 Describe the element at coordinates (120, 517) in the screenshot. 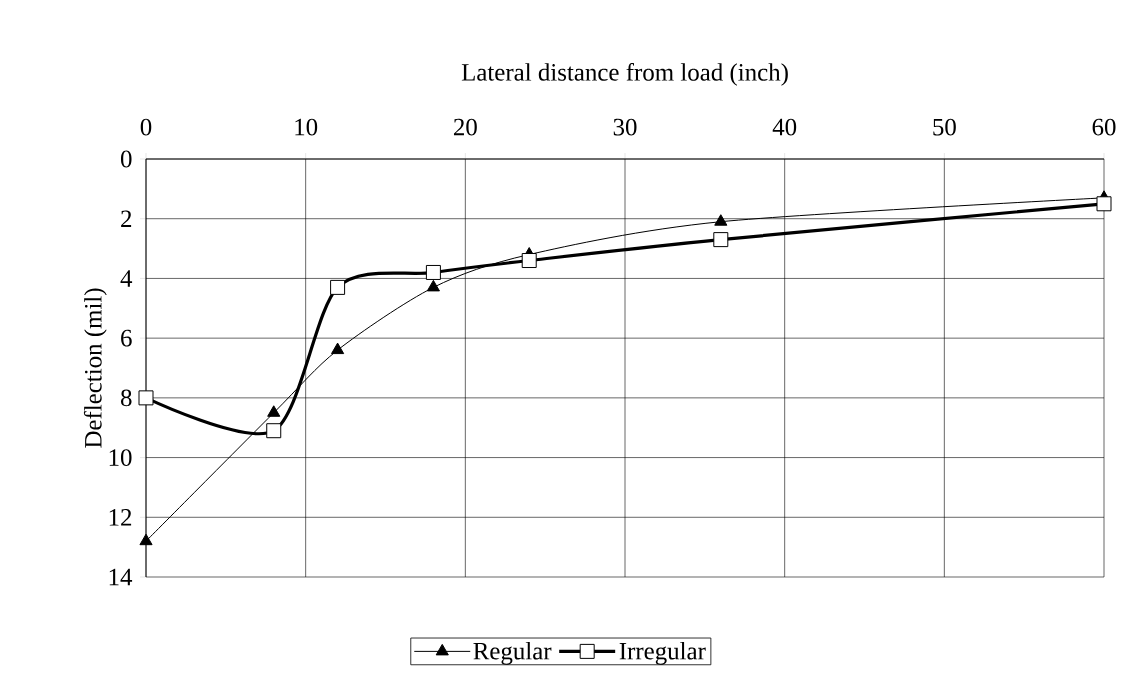

I see `y-tick-label: 12` at that location.